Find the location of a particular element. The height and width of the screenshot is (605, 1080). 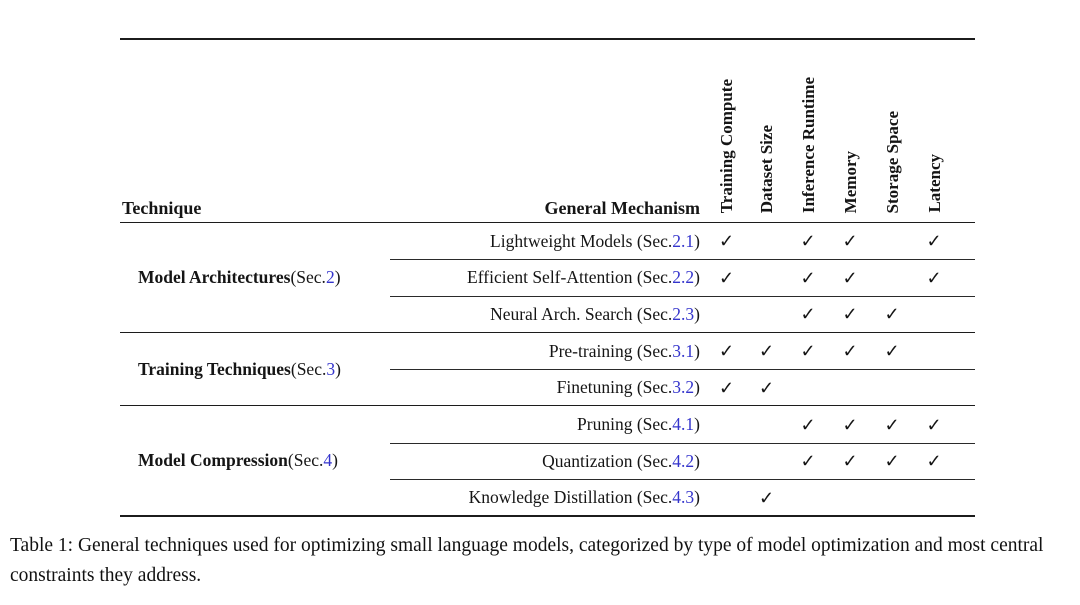

training-compute-label: Training Compute is located at coordinates (726, 145).